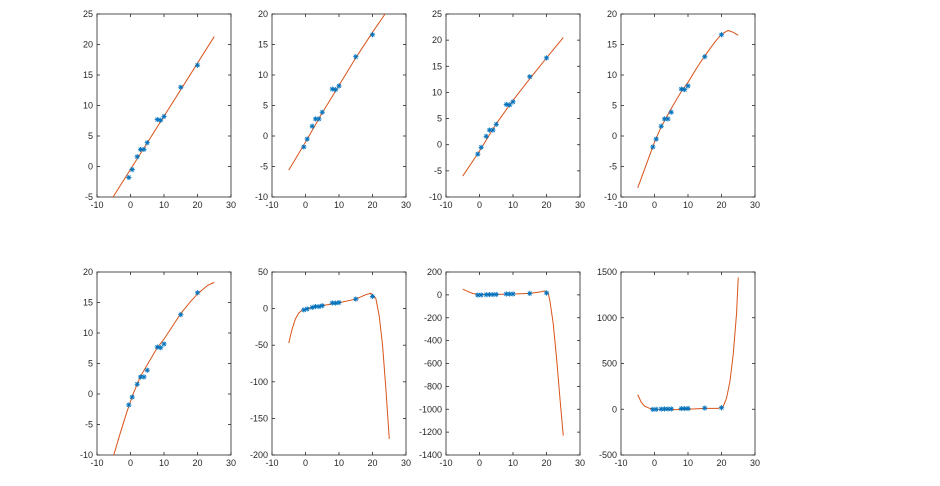 The width and height of the screenshot is (940, 486). I want to click on y-tick-label: -600, so click(433, 364).